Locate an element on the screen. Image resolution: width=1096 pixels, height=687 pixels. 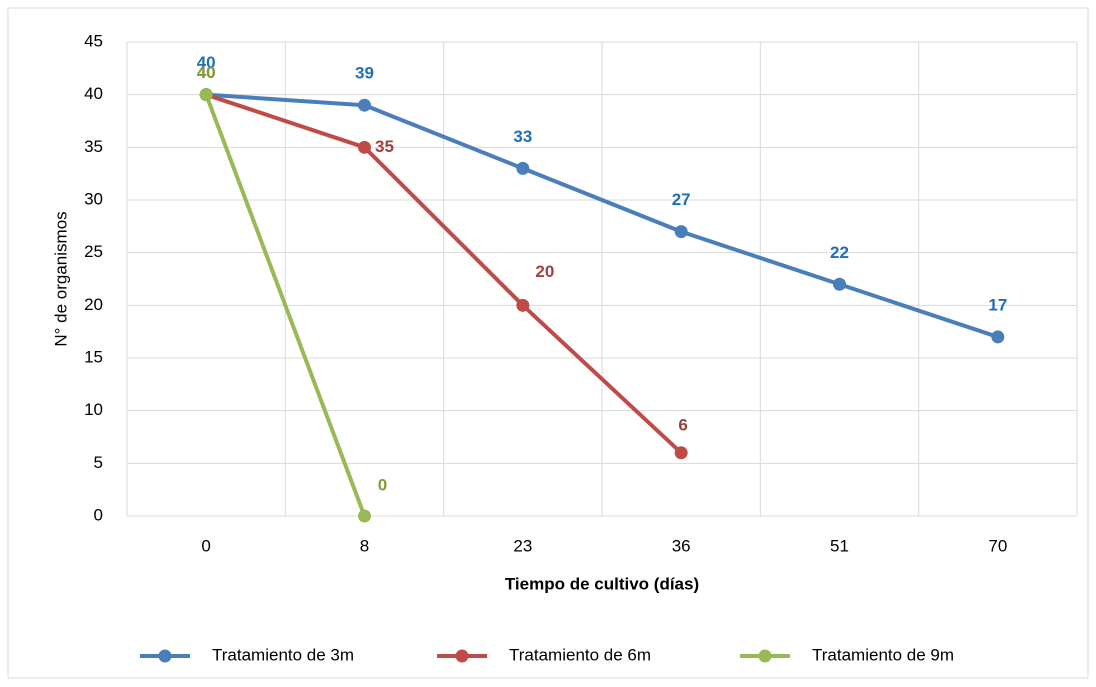
y-tick-label: 10 is located at coordinates (93, 409).